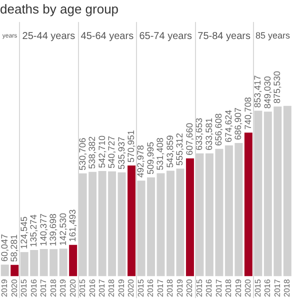  Describe the element at coordinates (160, 154) in the screenshot. I see `data-label: 531,408` at that location.